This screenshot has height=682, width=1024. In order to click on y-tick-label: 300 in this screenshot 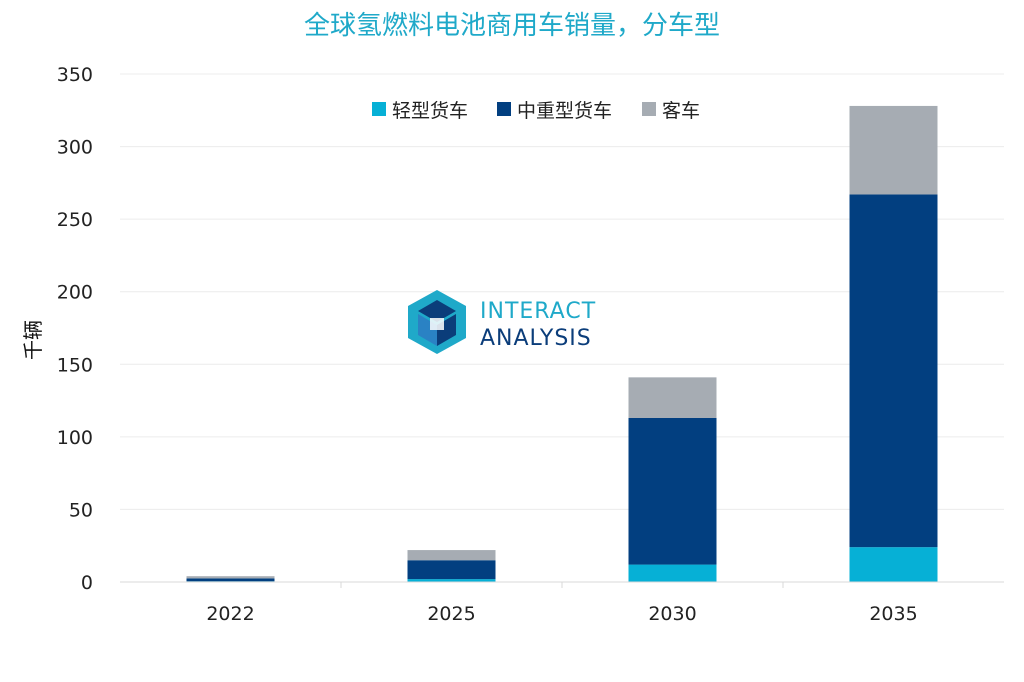, I will do `click(75, 148)`.